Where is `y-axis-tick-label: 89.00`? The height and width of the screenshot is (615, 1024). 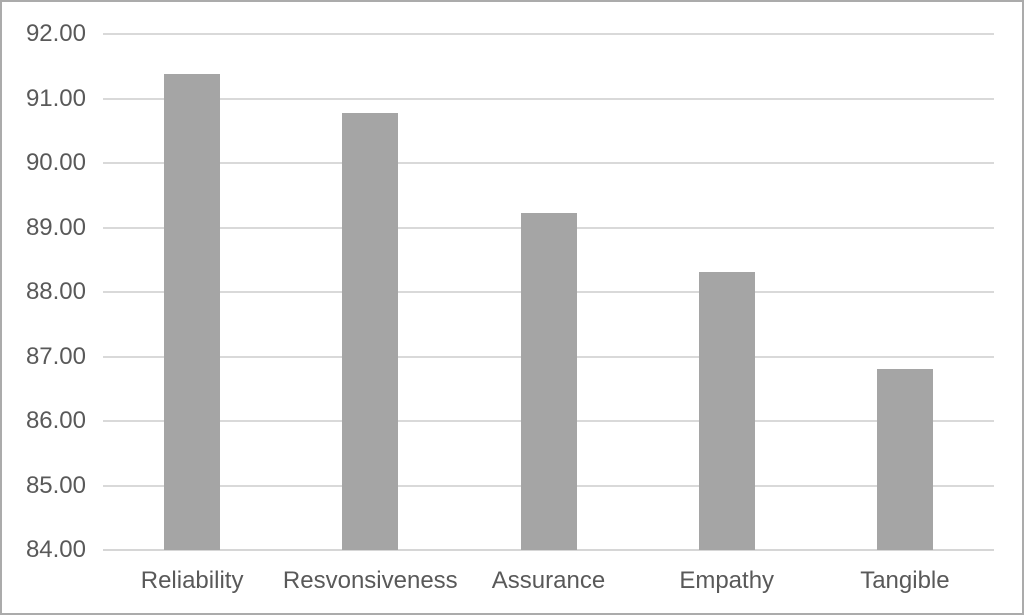
y-axis-tick-label: 89.00 is located at coordinates (55, 227).